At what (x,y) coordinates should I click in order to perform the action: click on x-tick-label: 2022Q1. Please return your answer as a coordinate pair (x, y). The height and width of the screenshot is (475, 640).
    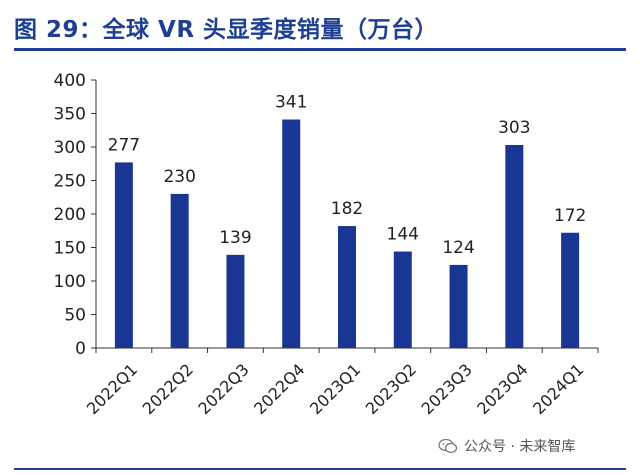
    Looking at the image, I should click on (112, 389).